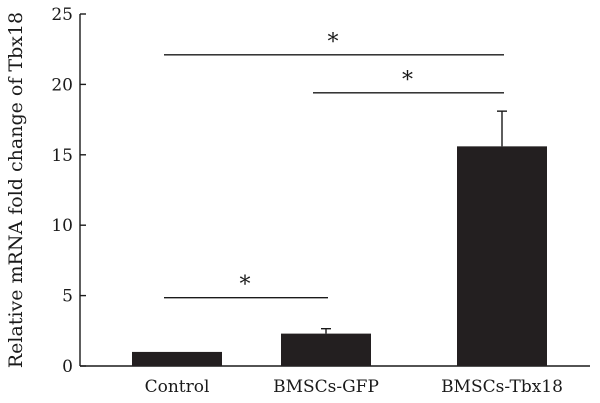 The height and width of the screenshot is (403, 600). What do you see at coordinates (326, 387) in the screenshot?
I see `x-tick-label-bmscs-gfp: BMSCs-GFP` at bounding box center [326, 387].